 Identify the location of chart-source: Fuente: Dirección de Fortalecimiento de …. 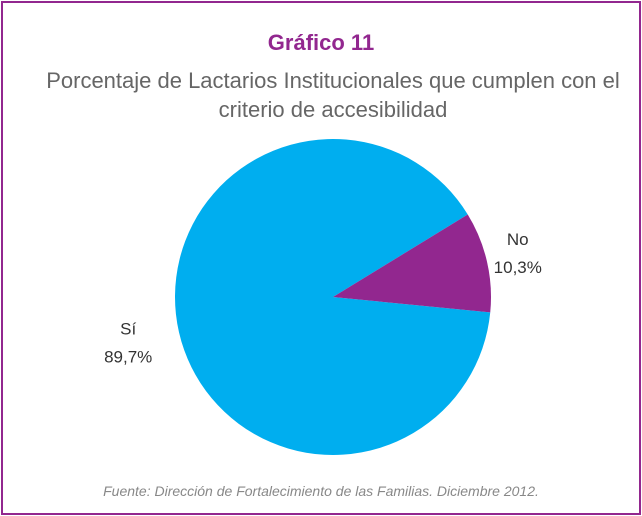
(321, 491).